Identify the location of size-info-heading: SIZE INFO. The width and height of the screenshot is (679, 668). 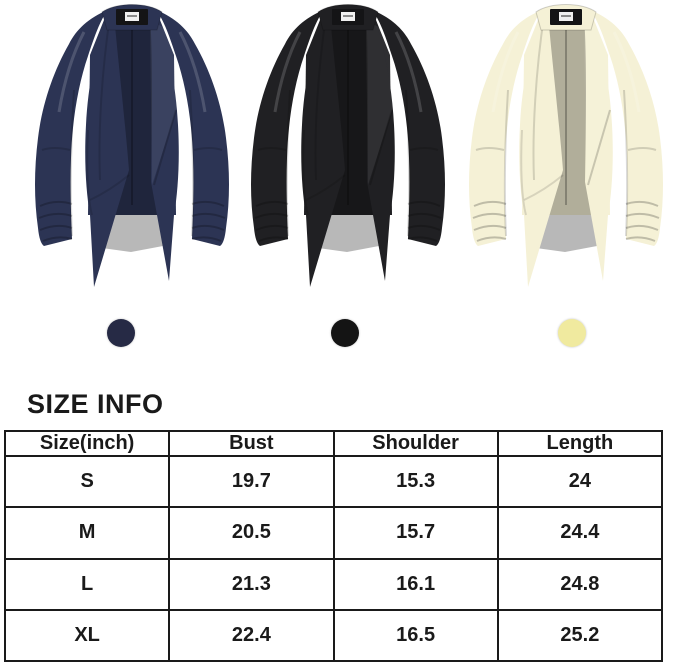
(95, 404).